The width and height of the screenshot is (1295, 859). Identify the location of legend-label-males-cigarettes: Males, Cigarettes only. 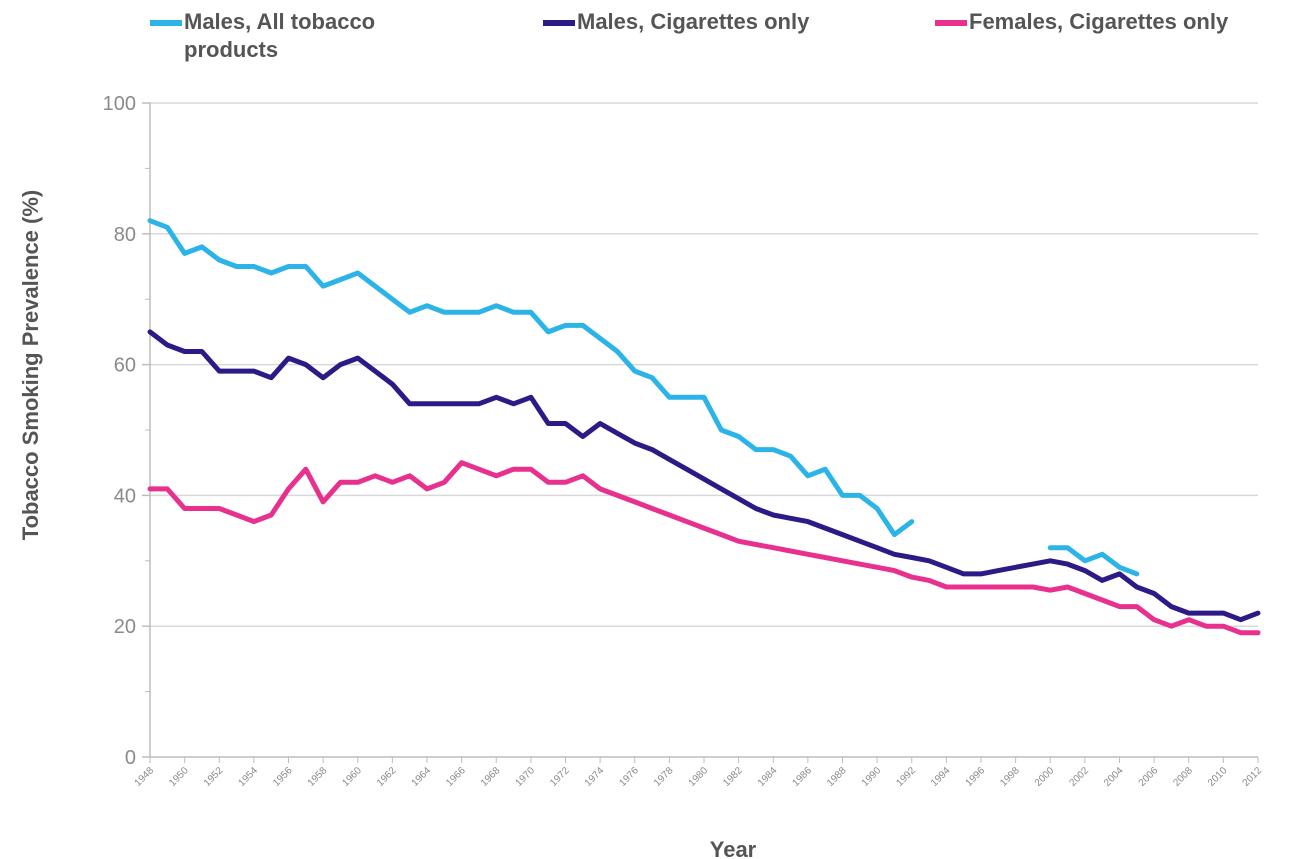
(693, 21).